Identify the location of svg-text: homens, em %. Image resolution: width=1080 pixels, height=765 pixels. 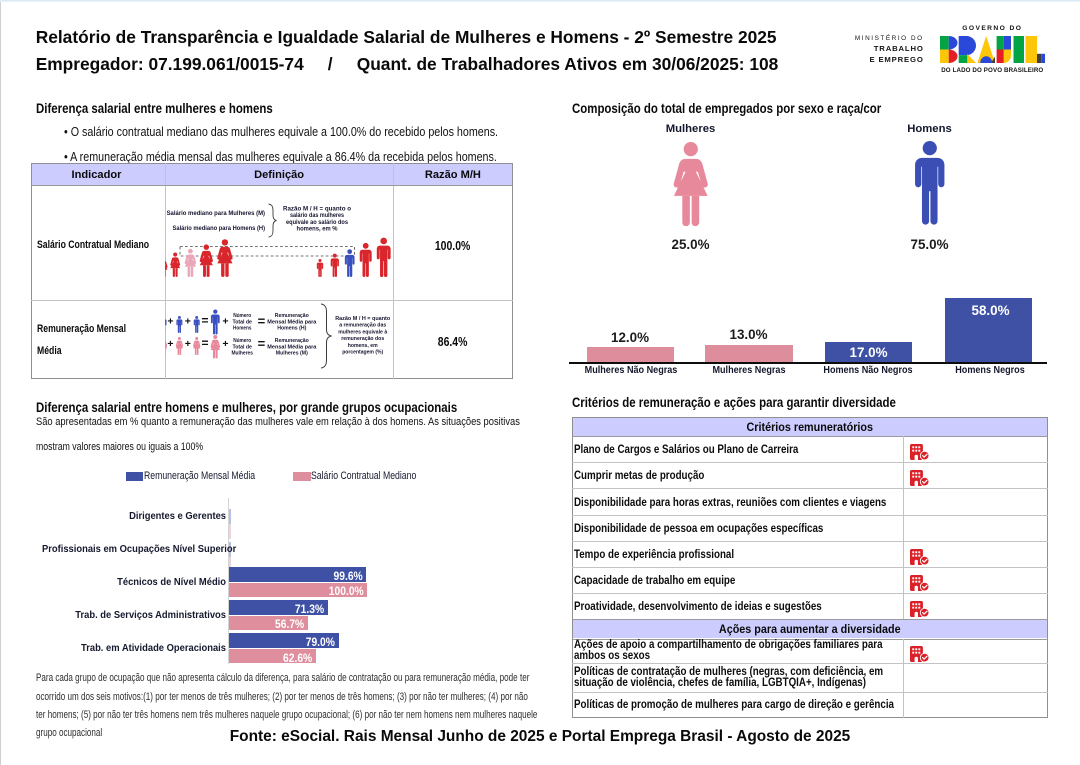
(318, 230).